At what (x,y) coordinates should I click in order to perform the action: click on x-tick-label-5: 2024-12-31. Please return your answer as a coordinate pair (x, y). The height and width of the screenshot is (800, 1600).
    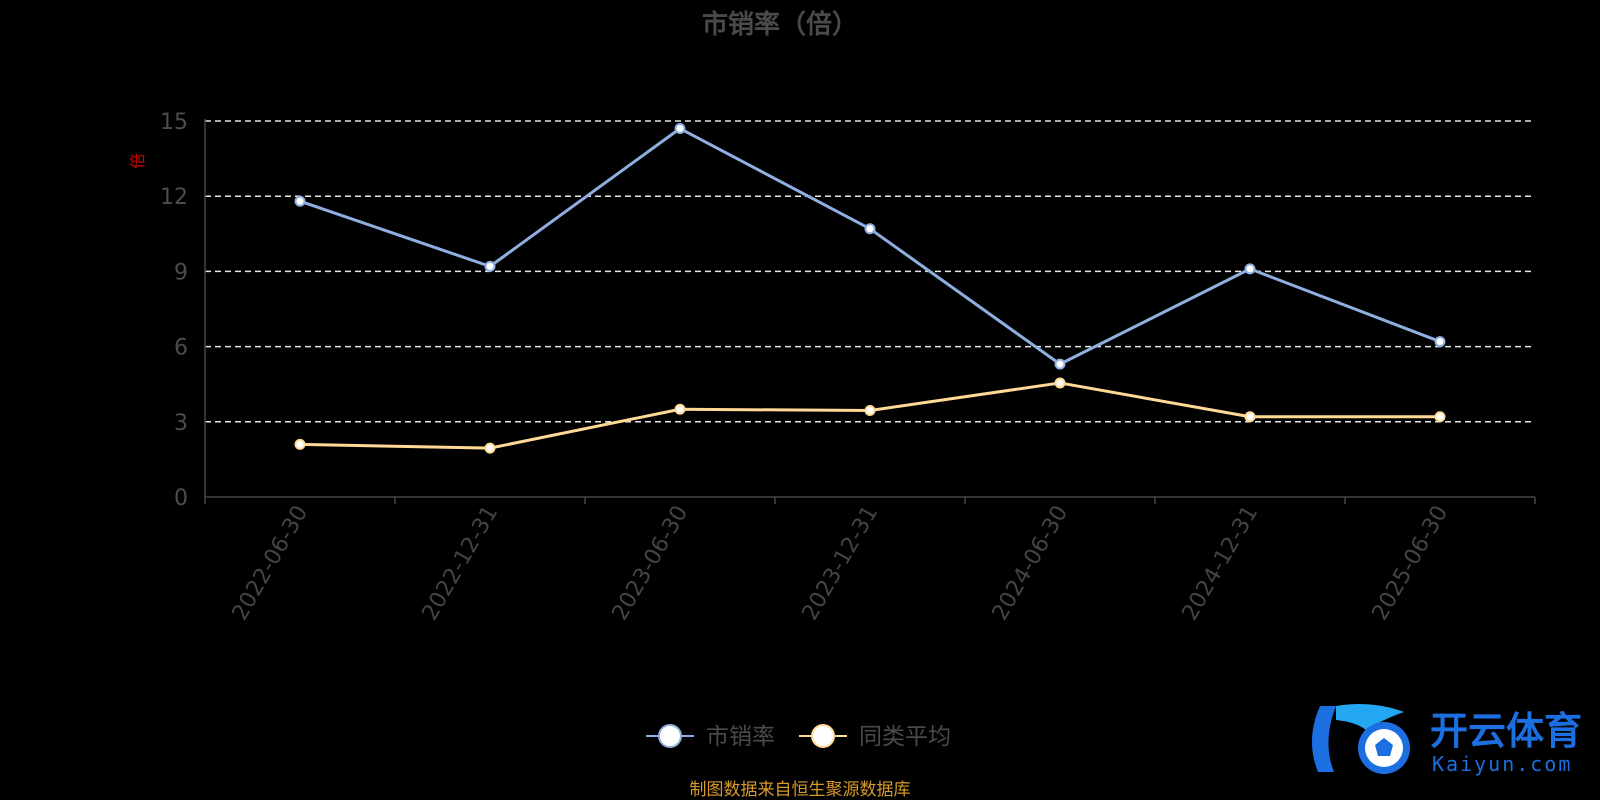
    Looking at the image, I should click on (1221, 563).